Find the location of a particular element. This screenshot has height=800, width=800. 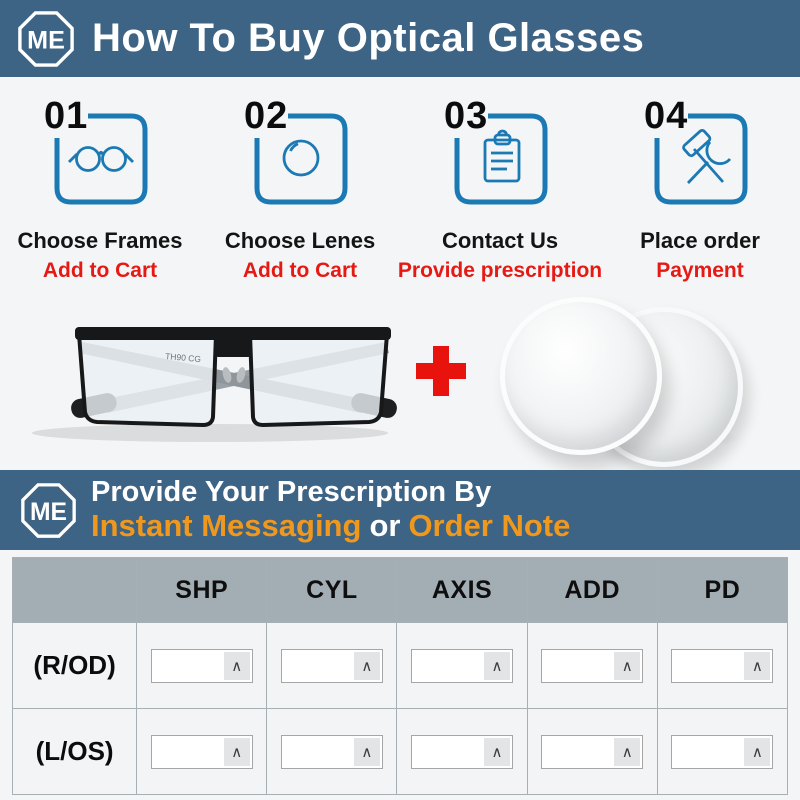

cell-rod-add: ∧ is located at coordinates (592, 665).